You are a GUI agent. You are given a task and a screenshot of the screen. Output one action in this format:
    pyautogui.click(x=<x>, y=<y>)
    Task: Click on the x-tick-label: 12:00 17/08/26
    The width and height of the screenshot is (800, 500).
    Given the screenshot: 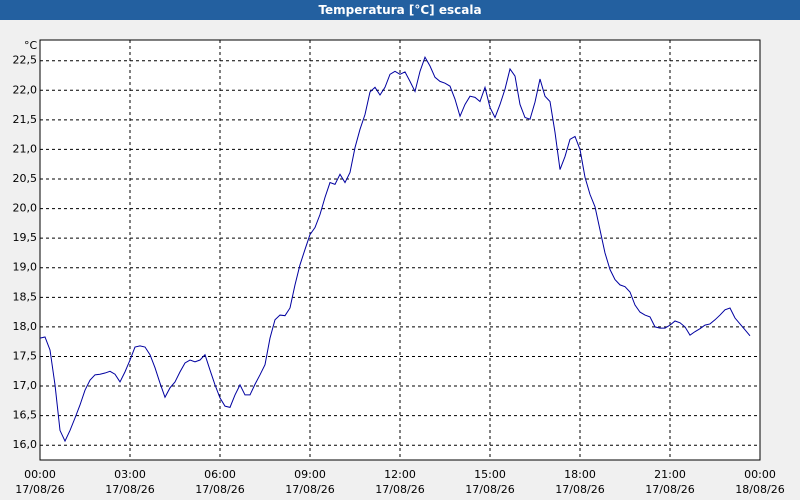 What is the action you would take?
    pyautogui.click(x=400, y=482)
    